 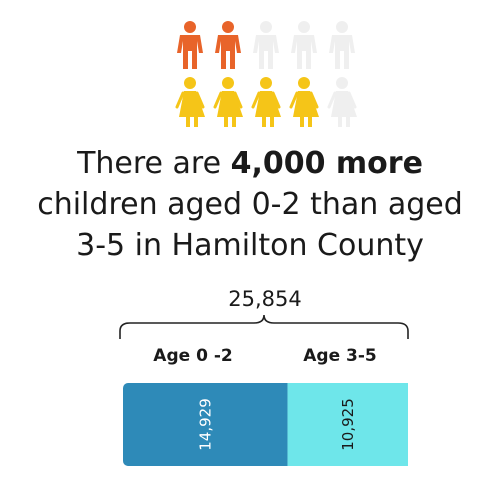 What do you see at coordinates (340, 356) in the screenshot?
I see `category-label-age-3-5: Age 3-5` at bounding box center [340, 356].